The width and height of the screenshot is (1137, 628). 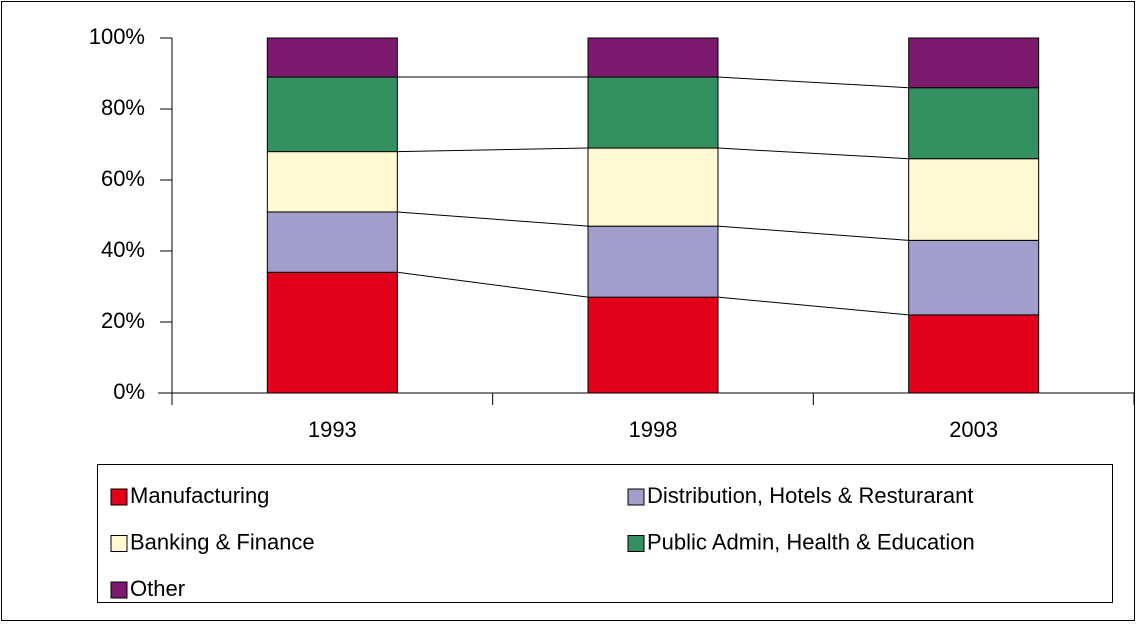 What do you see at coordinates (332, 429) in the screenshot?
I see `x-tick-label: 1993` at bounding box center [332, 429].